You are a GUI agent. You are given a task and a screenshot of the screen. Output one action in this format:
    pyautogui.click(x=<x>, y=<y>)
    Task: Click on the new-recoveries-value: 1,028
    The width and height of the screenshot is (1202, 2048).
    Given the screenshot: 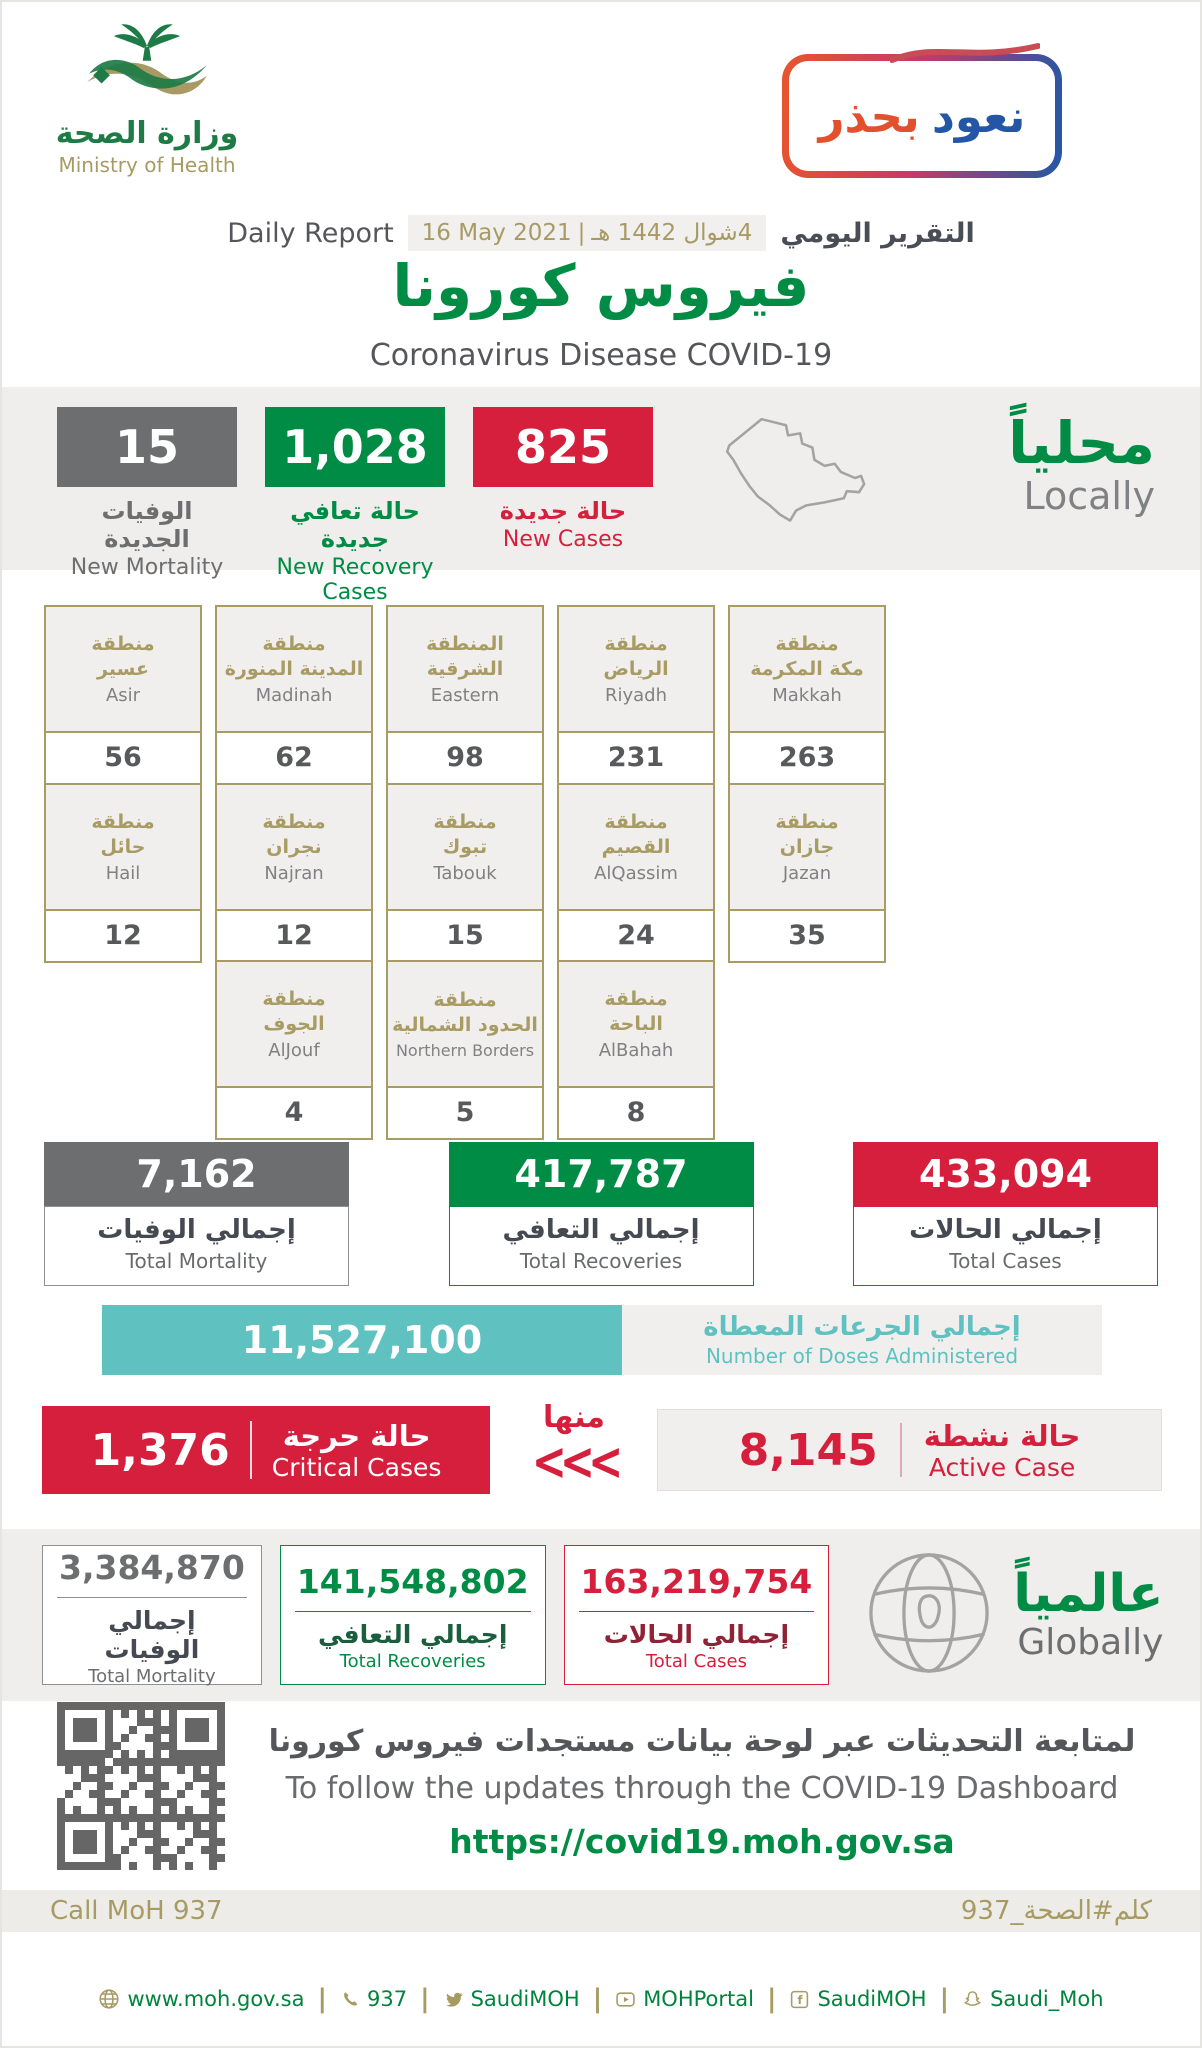 What is the action you would take?
    pyautogui.click(x=355, y=447)
    